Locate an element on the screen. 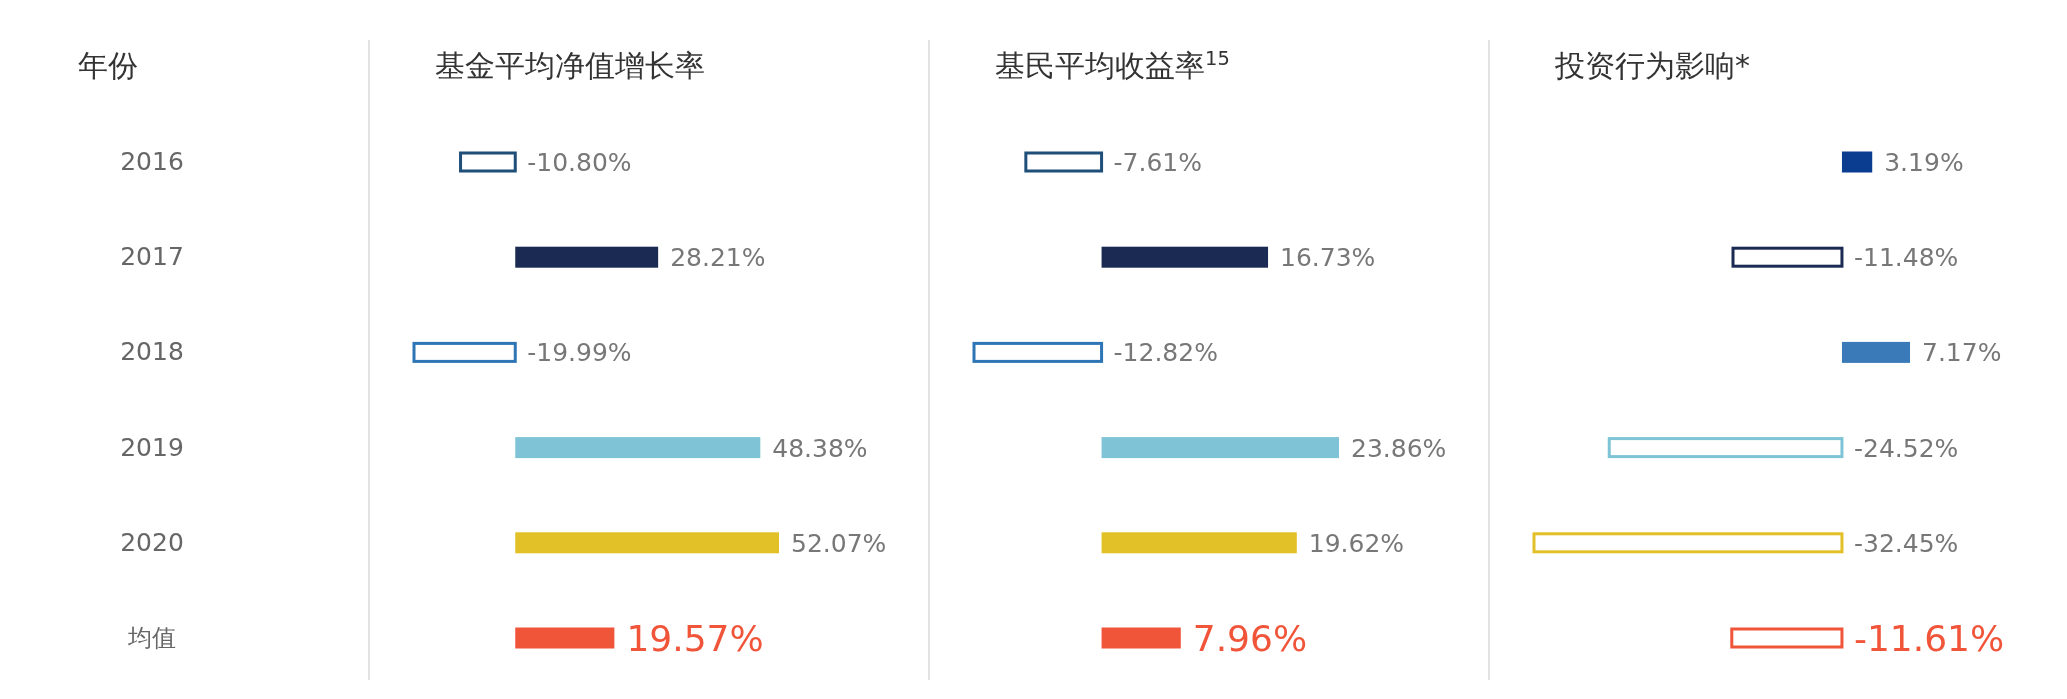 The height and width of the screenshot is (699, 2067). data-label: 19.57% is located at coordinates (695, 638).